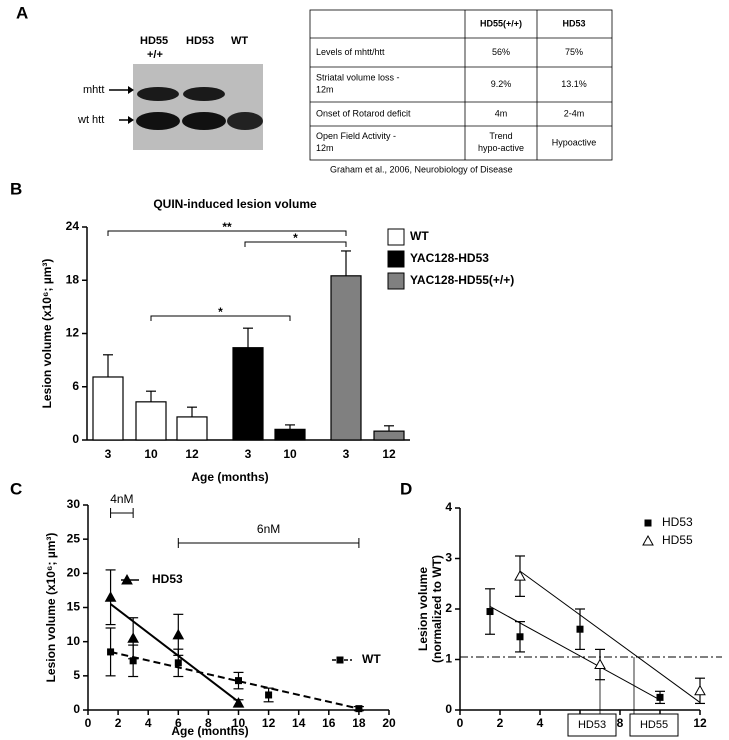  What do you see at coordinates (501, 148) in the screenshot?
I see `cell-line: hypo-active` at bounding box center [501, 148].